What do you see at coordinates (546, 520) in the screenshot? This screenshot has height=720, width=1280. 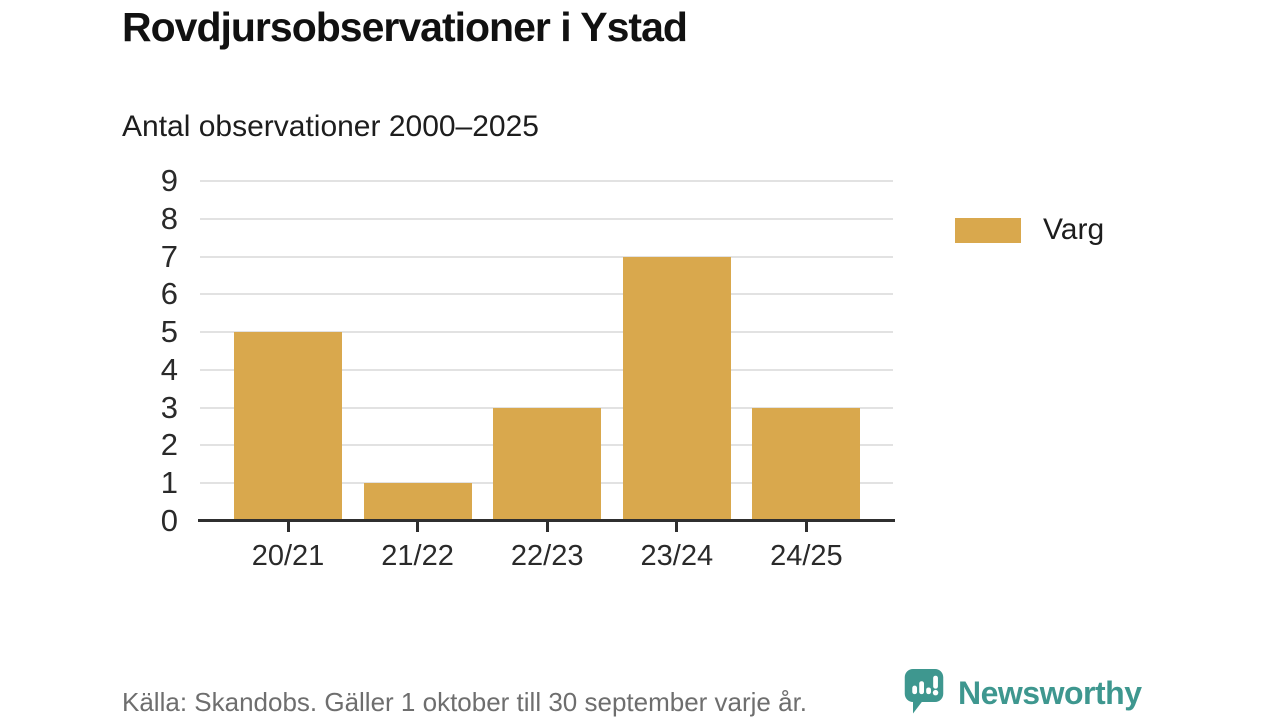 I see `x-axis-line` at bounding box center [546, 520].